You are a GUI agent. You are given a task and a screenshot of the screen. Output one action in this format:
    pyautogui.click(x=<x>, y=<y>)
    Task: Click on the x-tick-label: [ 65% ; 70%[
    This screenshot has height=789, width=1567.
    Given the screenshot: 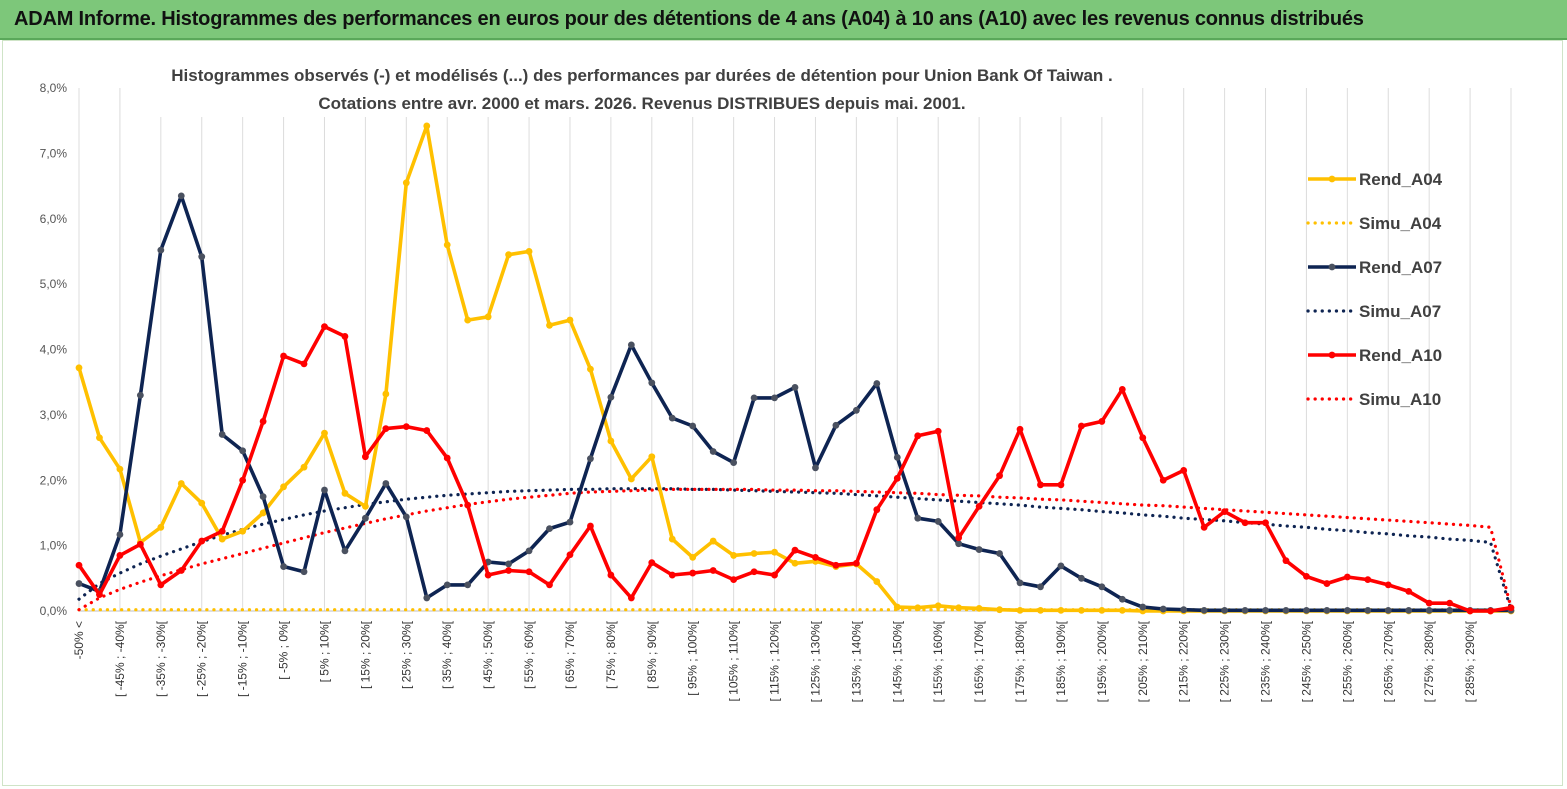 What is the action you would take?
    pyautogui.click(x=570, y=654)
    